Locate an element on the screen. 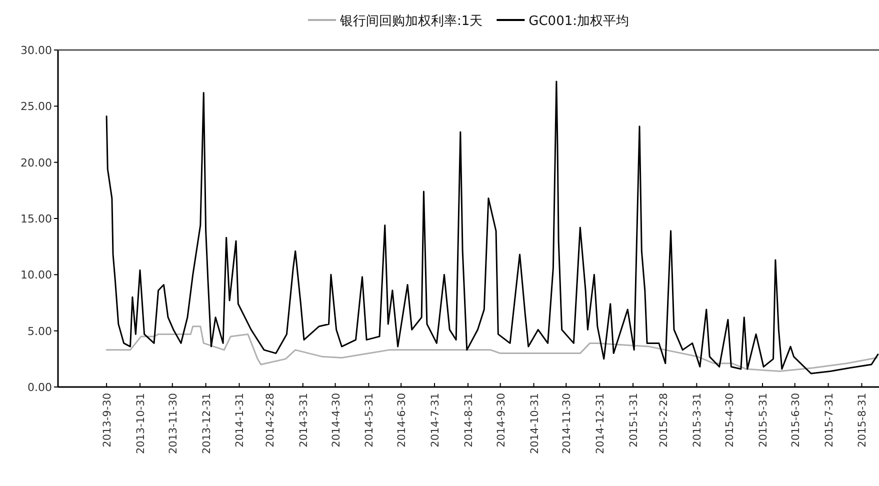  x-tick-label: 2015-6-30 is located at coordinates (796, 420).